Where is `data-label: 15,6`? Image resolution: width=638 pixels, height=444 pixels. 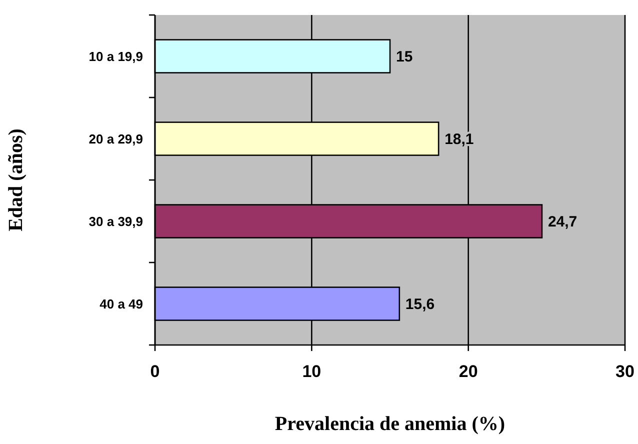
data-label: 15,6 is located at coordinates (420, 304).